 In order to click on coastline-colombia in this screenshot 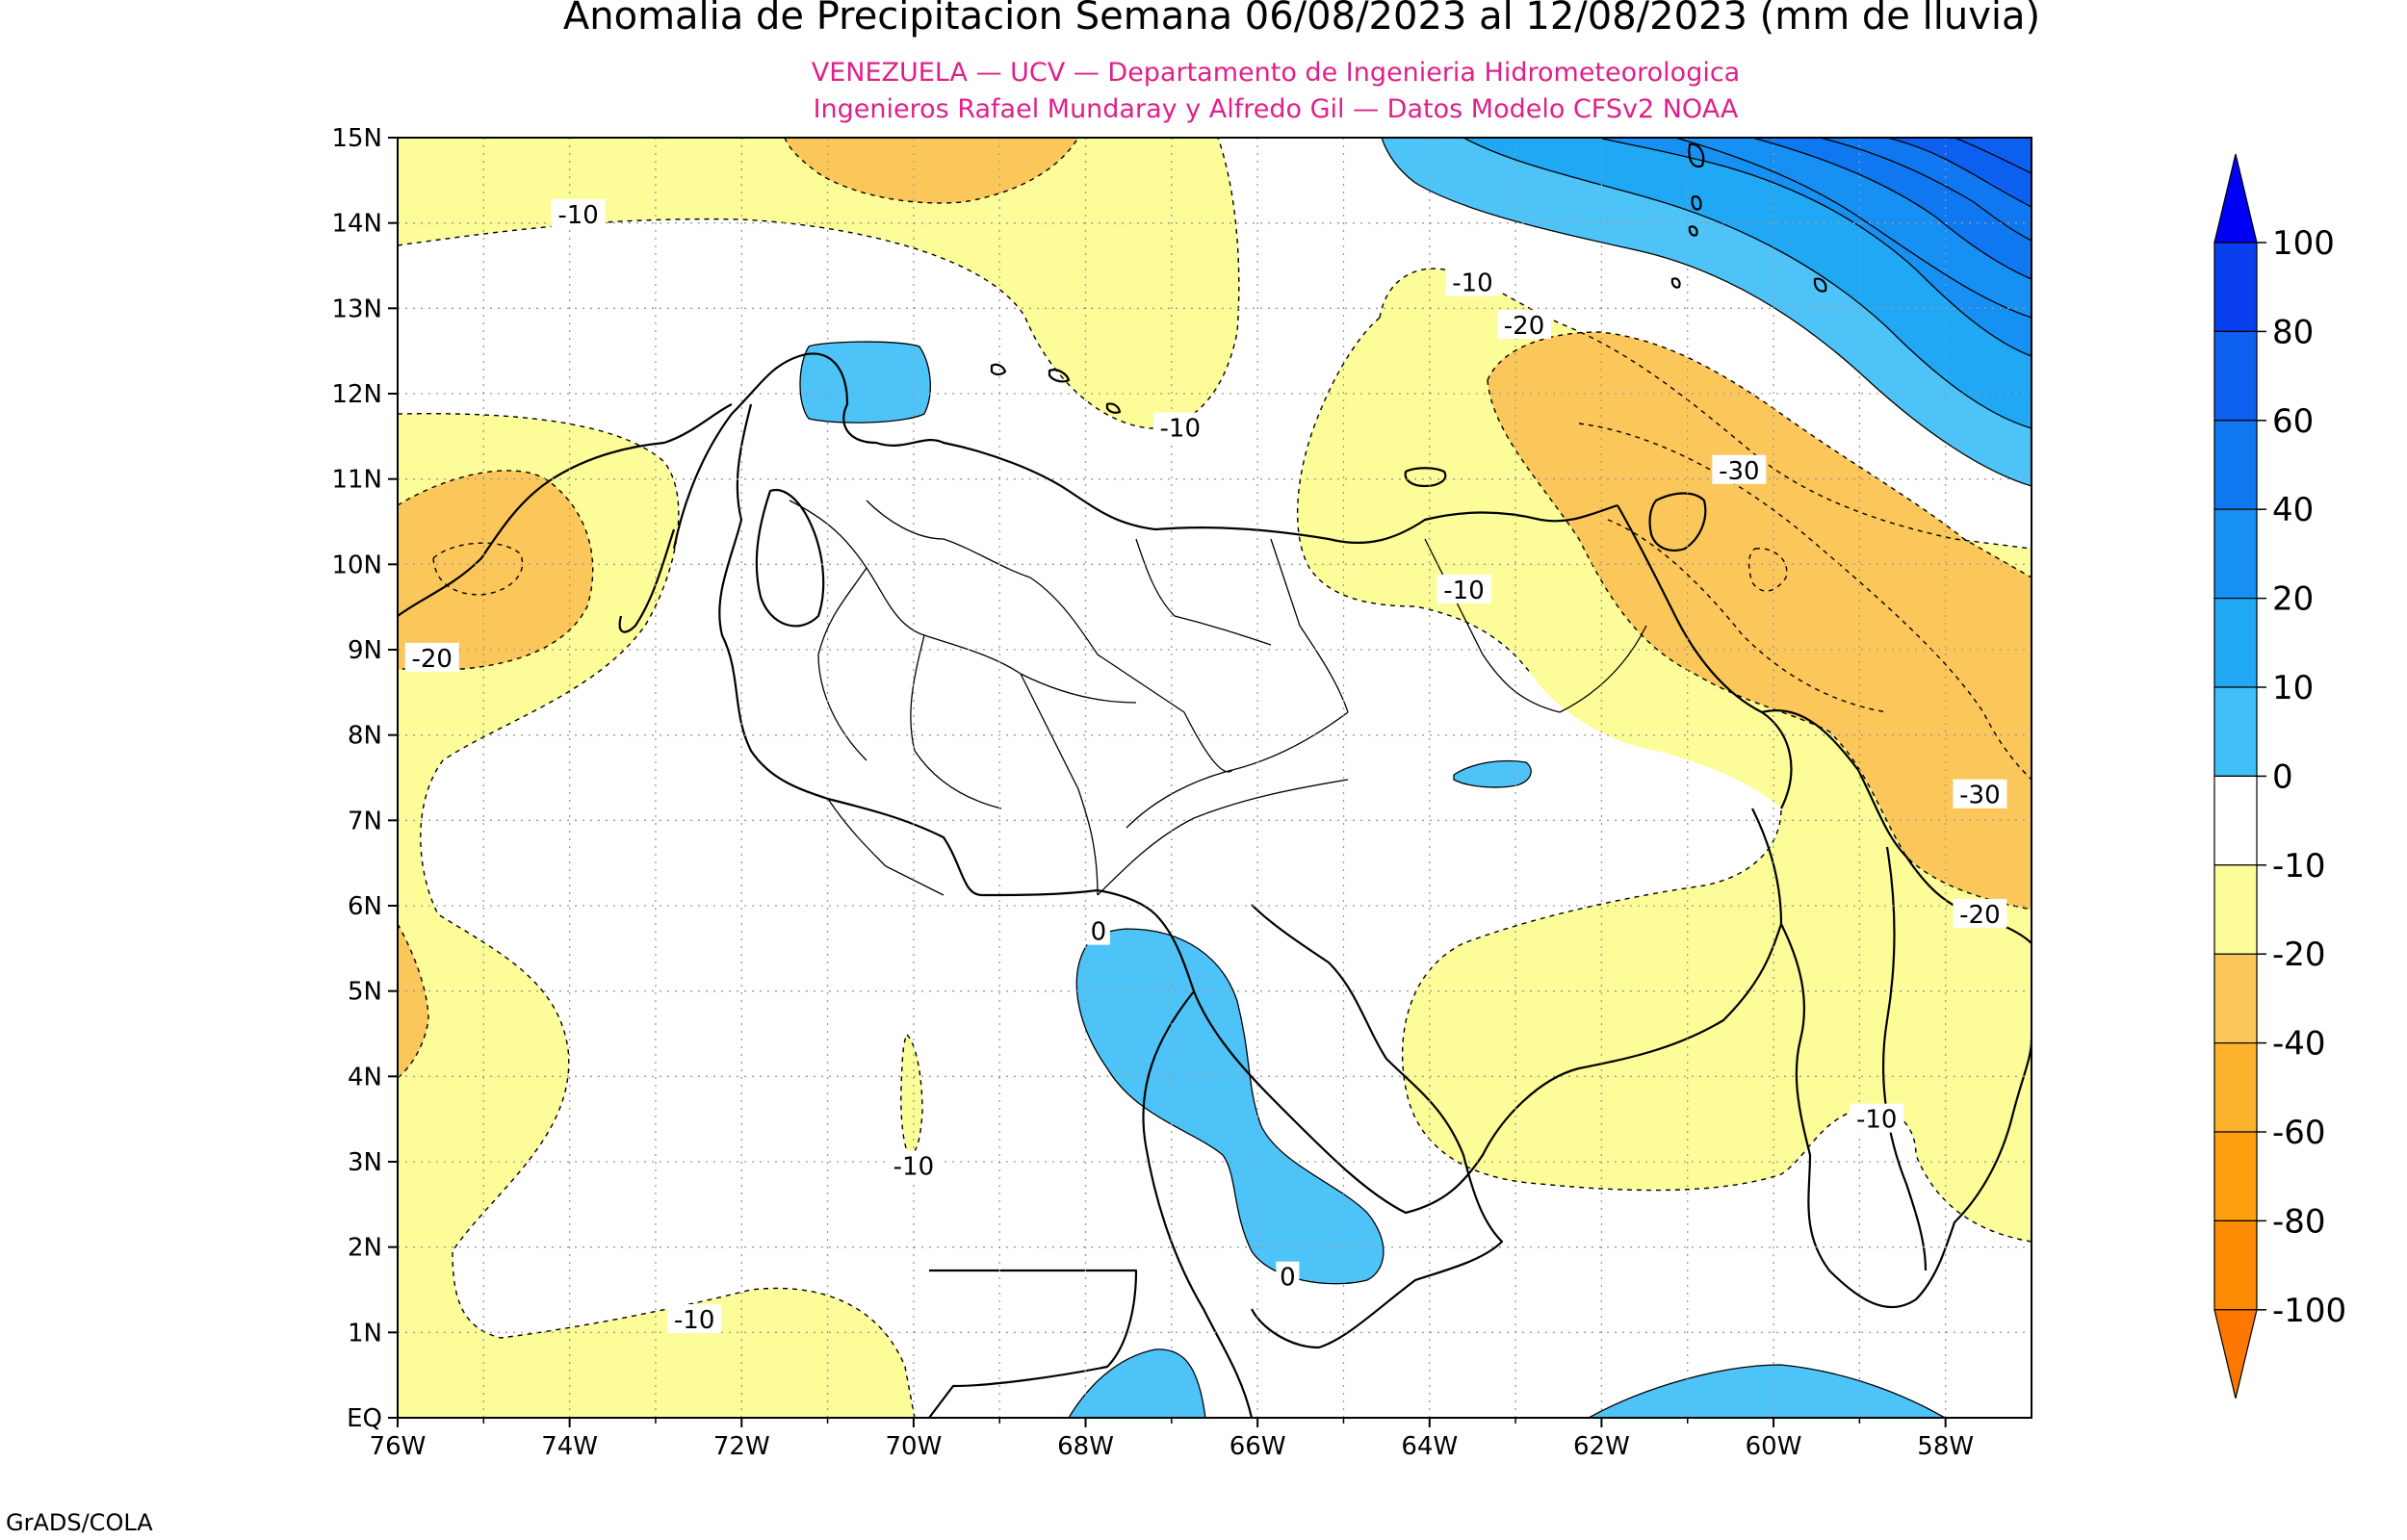, I will do `click(565, 510)`.